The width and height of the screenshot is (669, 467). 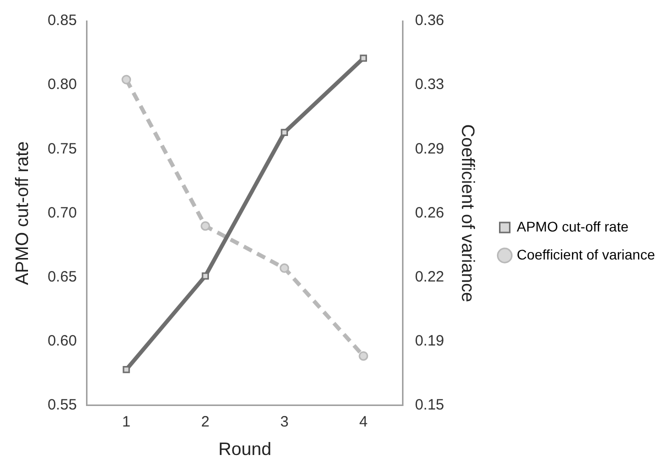 I want to click on y-tick-label: 0.60, so click(x=62, y=341).